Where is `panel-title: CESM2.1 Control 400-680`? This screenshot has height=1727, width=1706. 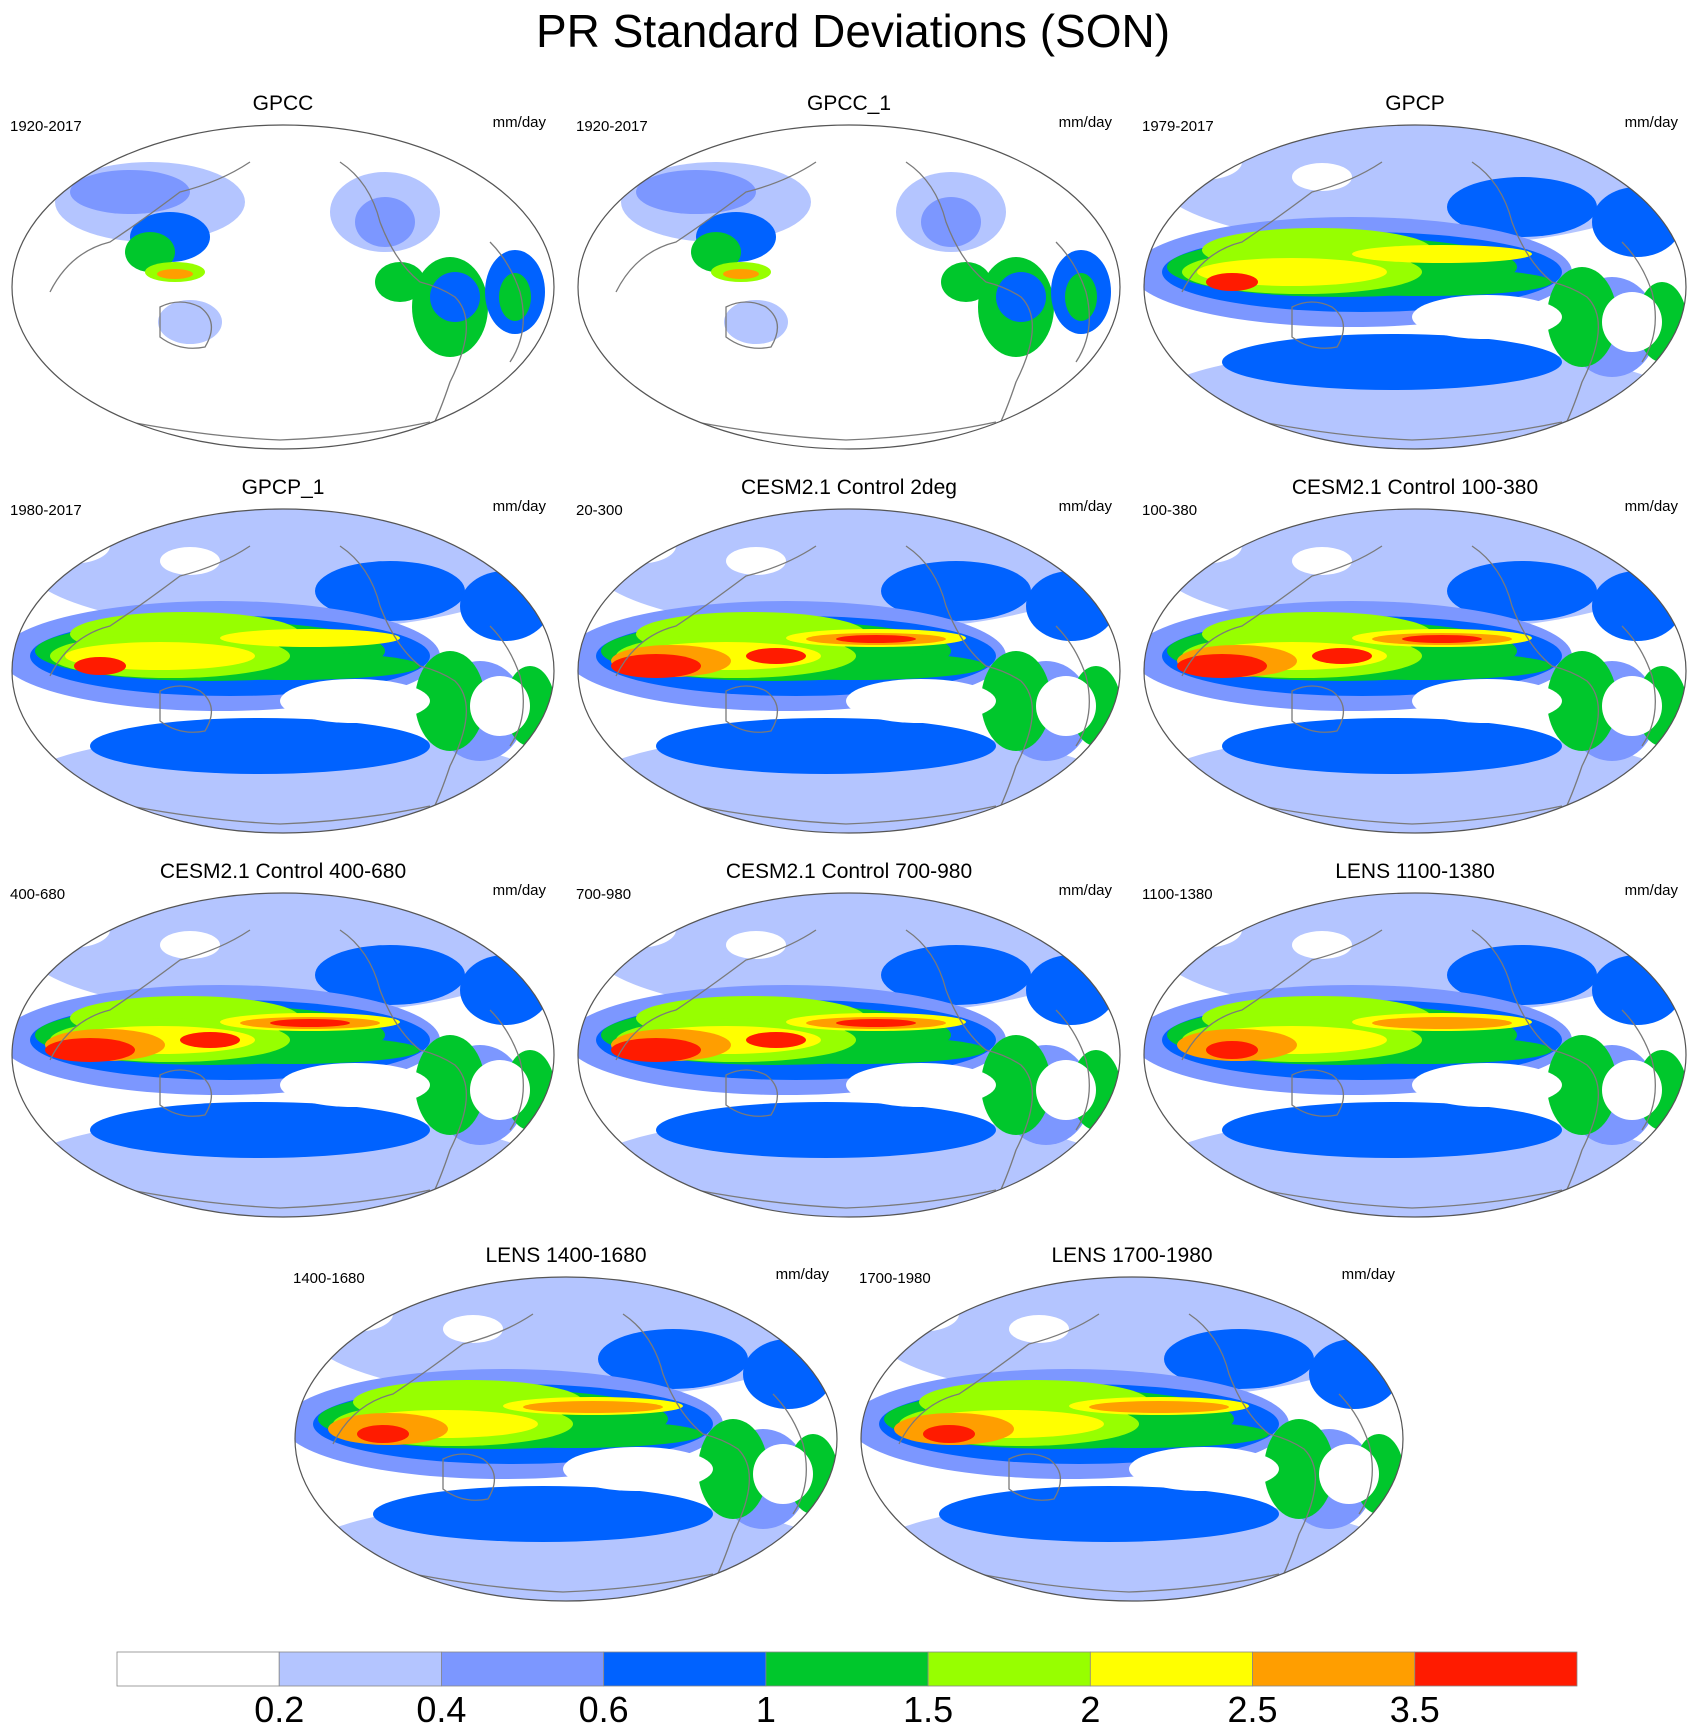
panel-title: CESM2.1 Control 400-680 is located at coordinates (283, 871).